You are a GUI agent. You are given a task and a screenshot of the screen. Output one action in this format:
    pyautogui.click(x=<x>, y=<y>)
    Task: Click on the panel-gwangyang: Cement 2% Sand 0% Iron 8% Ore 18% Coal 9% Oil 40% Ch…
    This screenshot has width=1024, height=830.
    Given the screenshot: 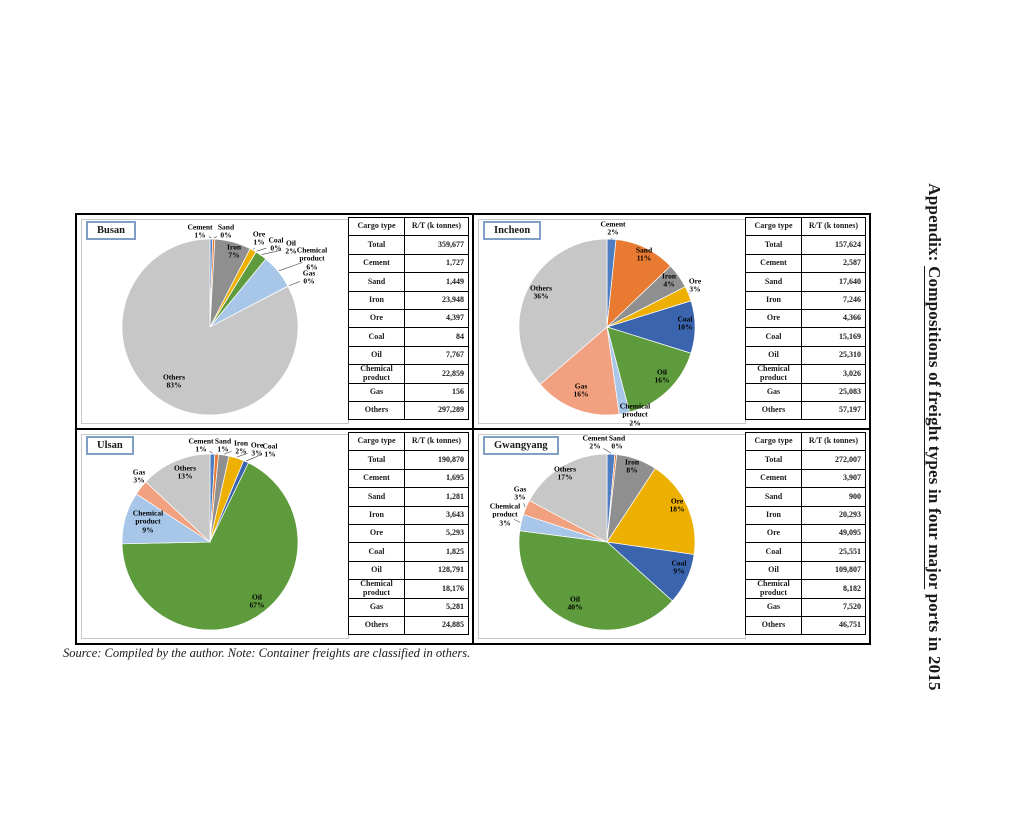 What is the action you would take?
    pyautogui.click(x=671, y=536)
    